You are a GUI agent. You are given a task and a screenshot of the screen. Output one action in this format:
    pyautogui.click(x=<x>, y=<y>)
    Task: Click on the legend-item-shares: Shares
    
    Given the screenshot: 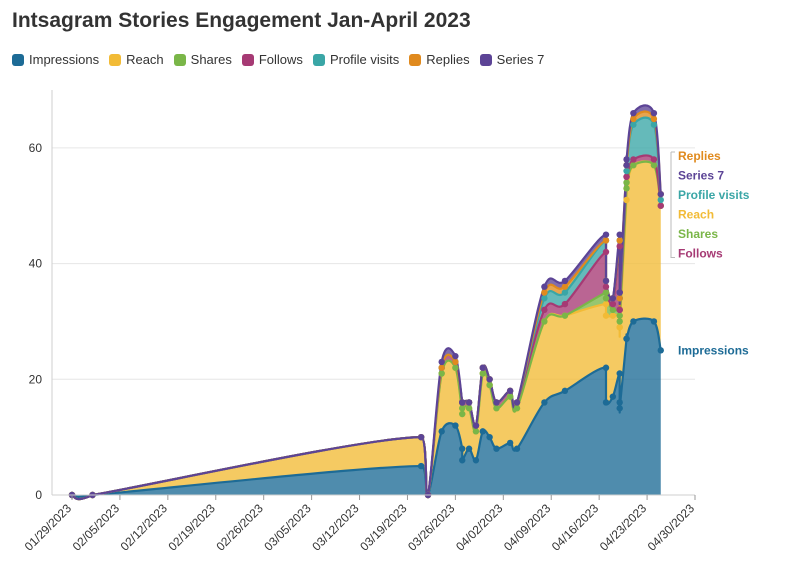 What is the action you would take?
    pyautogui.click(x=202, y=59)
    